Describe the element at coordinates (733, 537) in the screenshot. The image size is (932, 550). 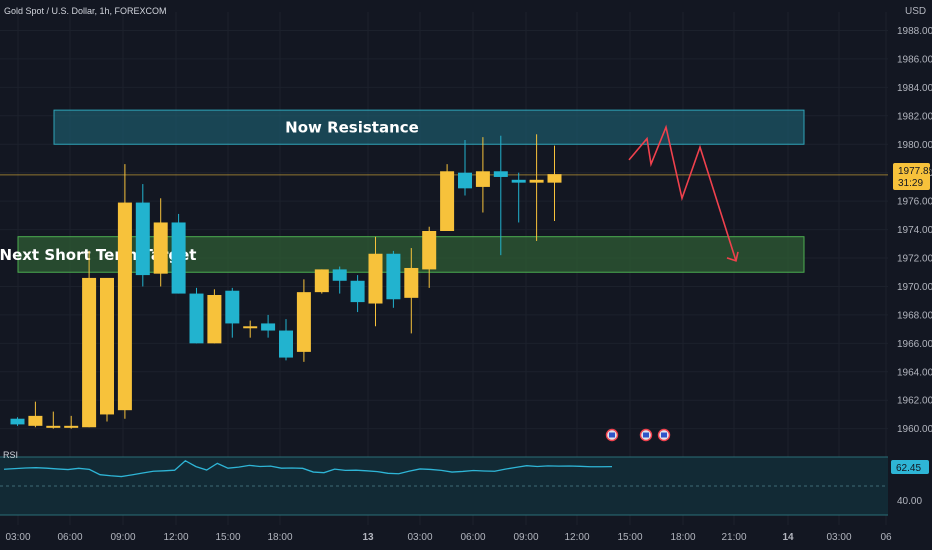
I see `x-tick-label: 21:00` at that location.